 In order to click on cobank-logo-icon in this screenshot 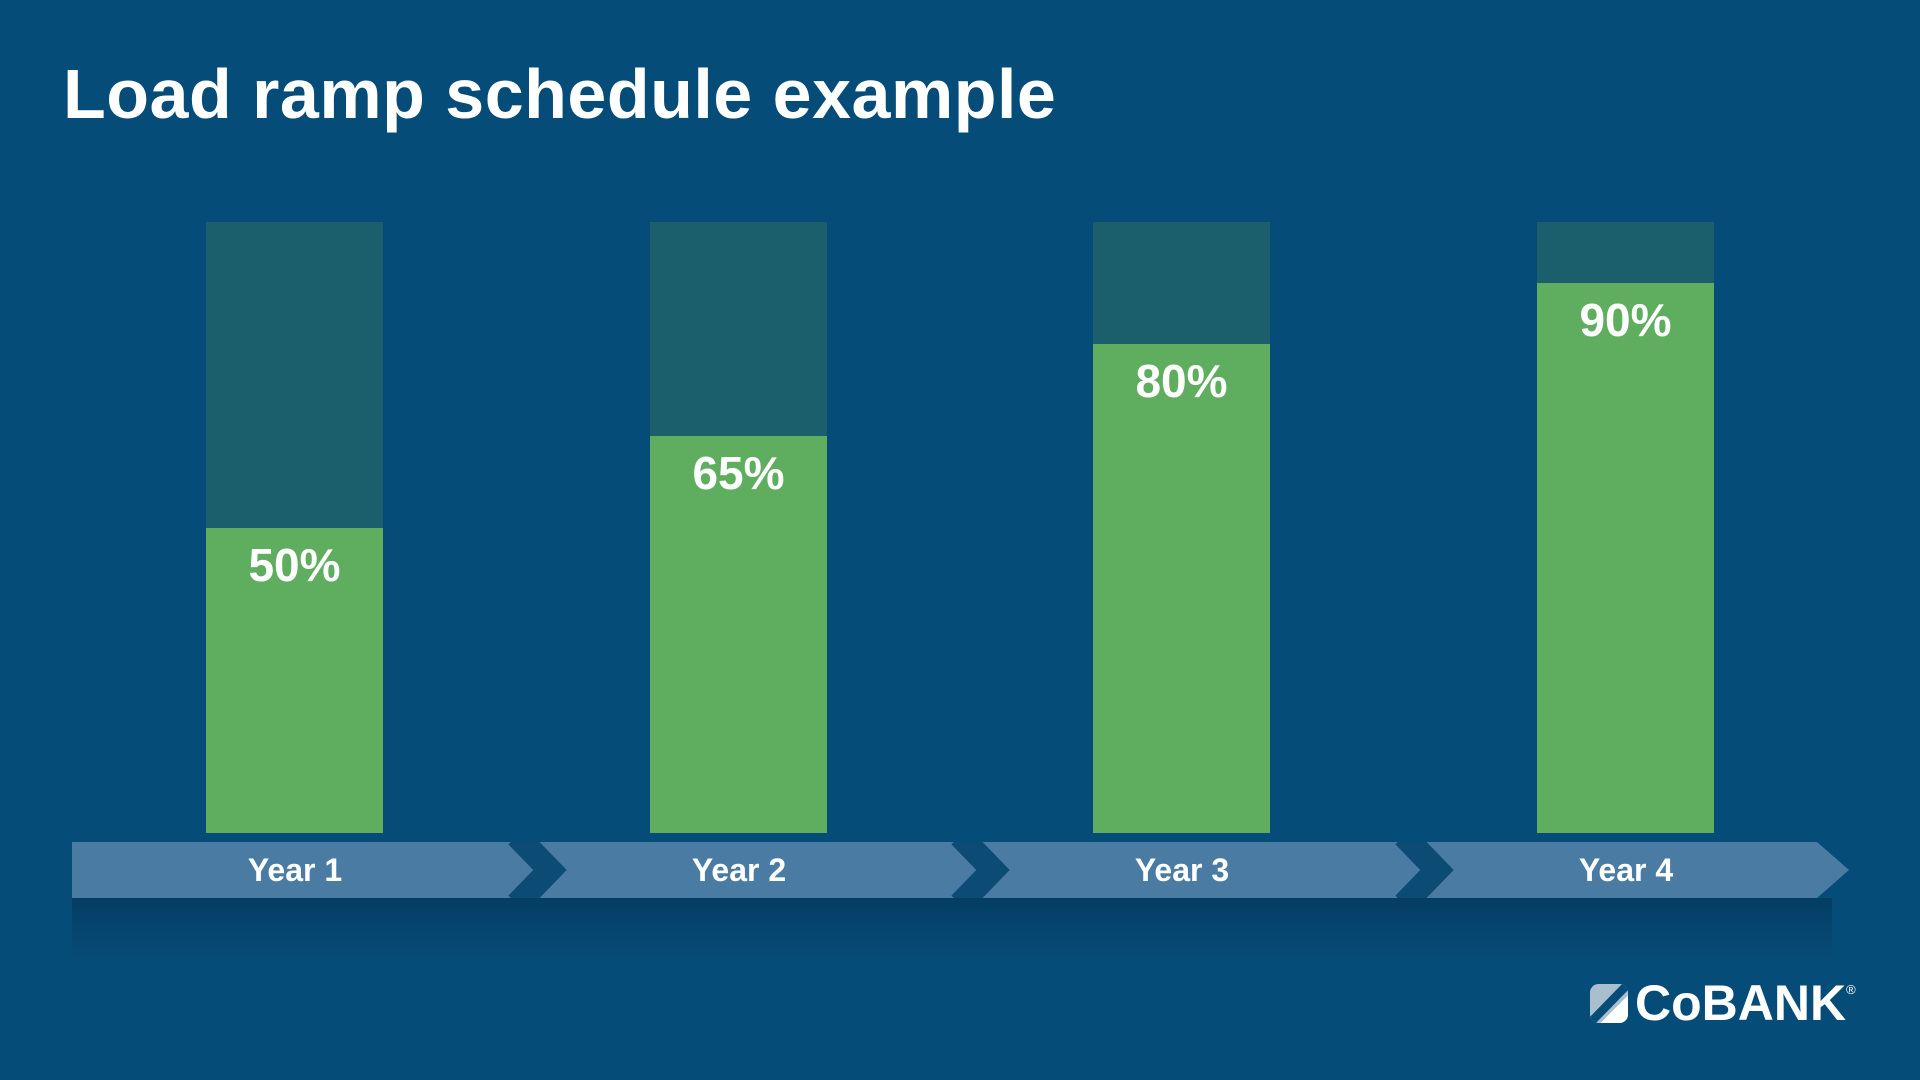, I will do `click(1609, 1003)`.